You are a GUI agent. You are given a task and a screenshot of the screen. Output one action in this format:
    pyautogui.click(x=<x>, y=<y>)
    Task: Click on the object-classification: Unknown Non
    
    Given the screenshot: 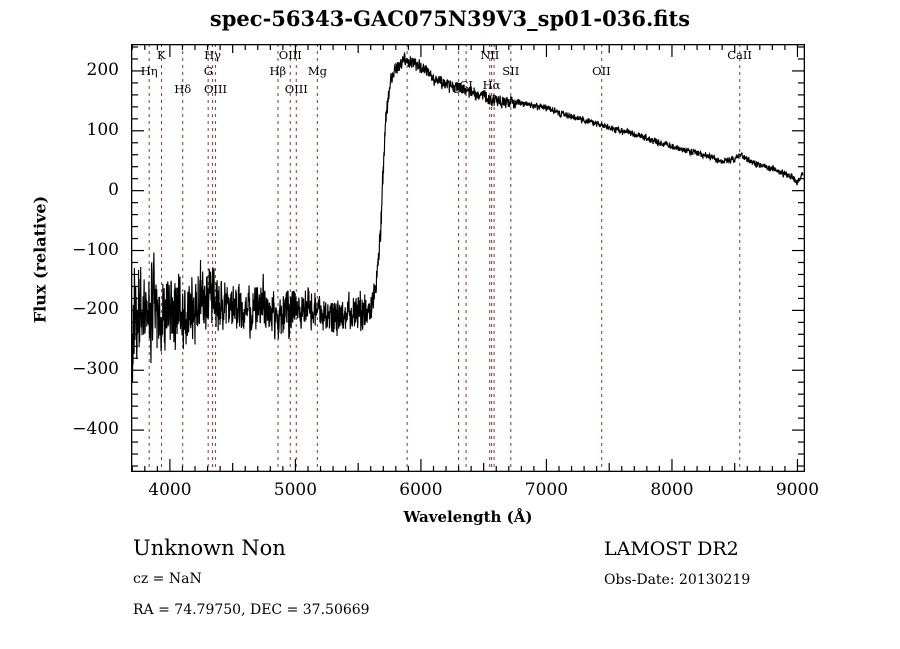 What is the action you would take?
    pyautogui.click(x=209, y=548)
    